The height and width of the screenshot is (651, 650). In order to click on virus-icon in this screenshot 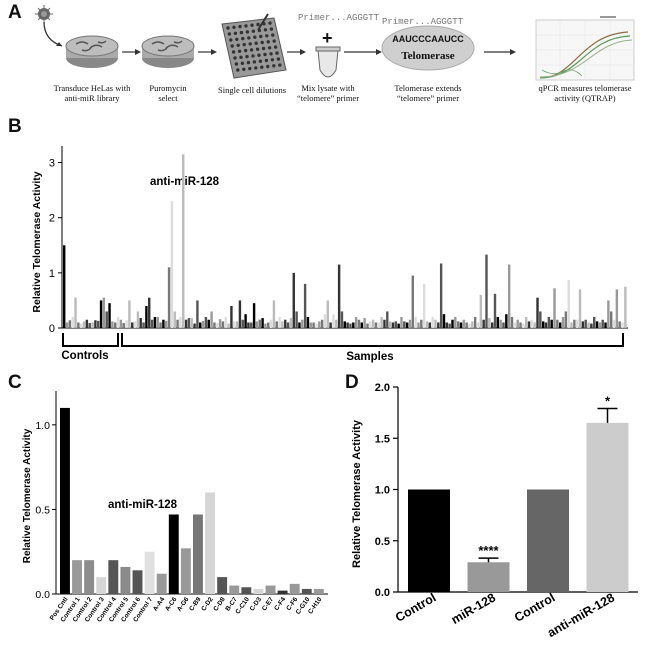, I will do `click(49, 26)`.